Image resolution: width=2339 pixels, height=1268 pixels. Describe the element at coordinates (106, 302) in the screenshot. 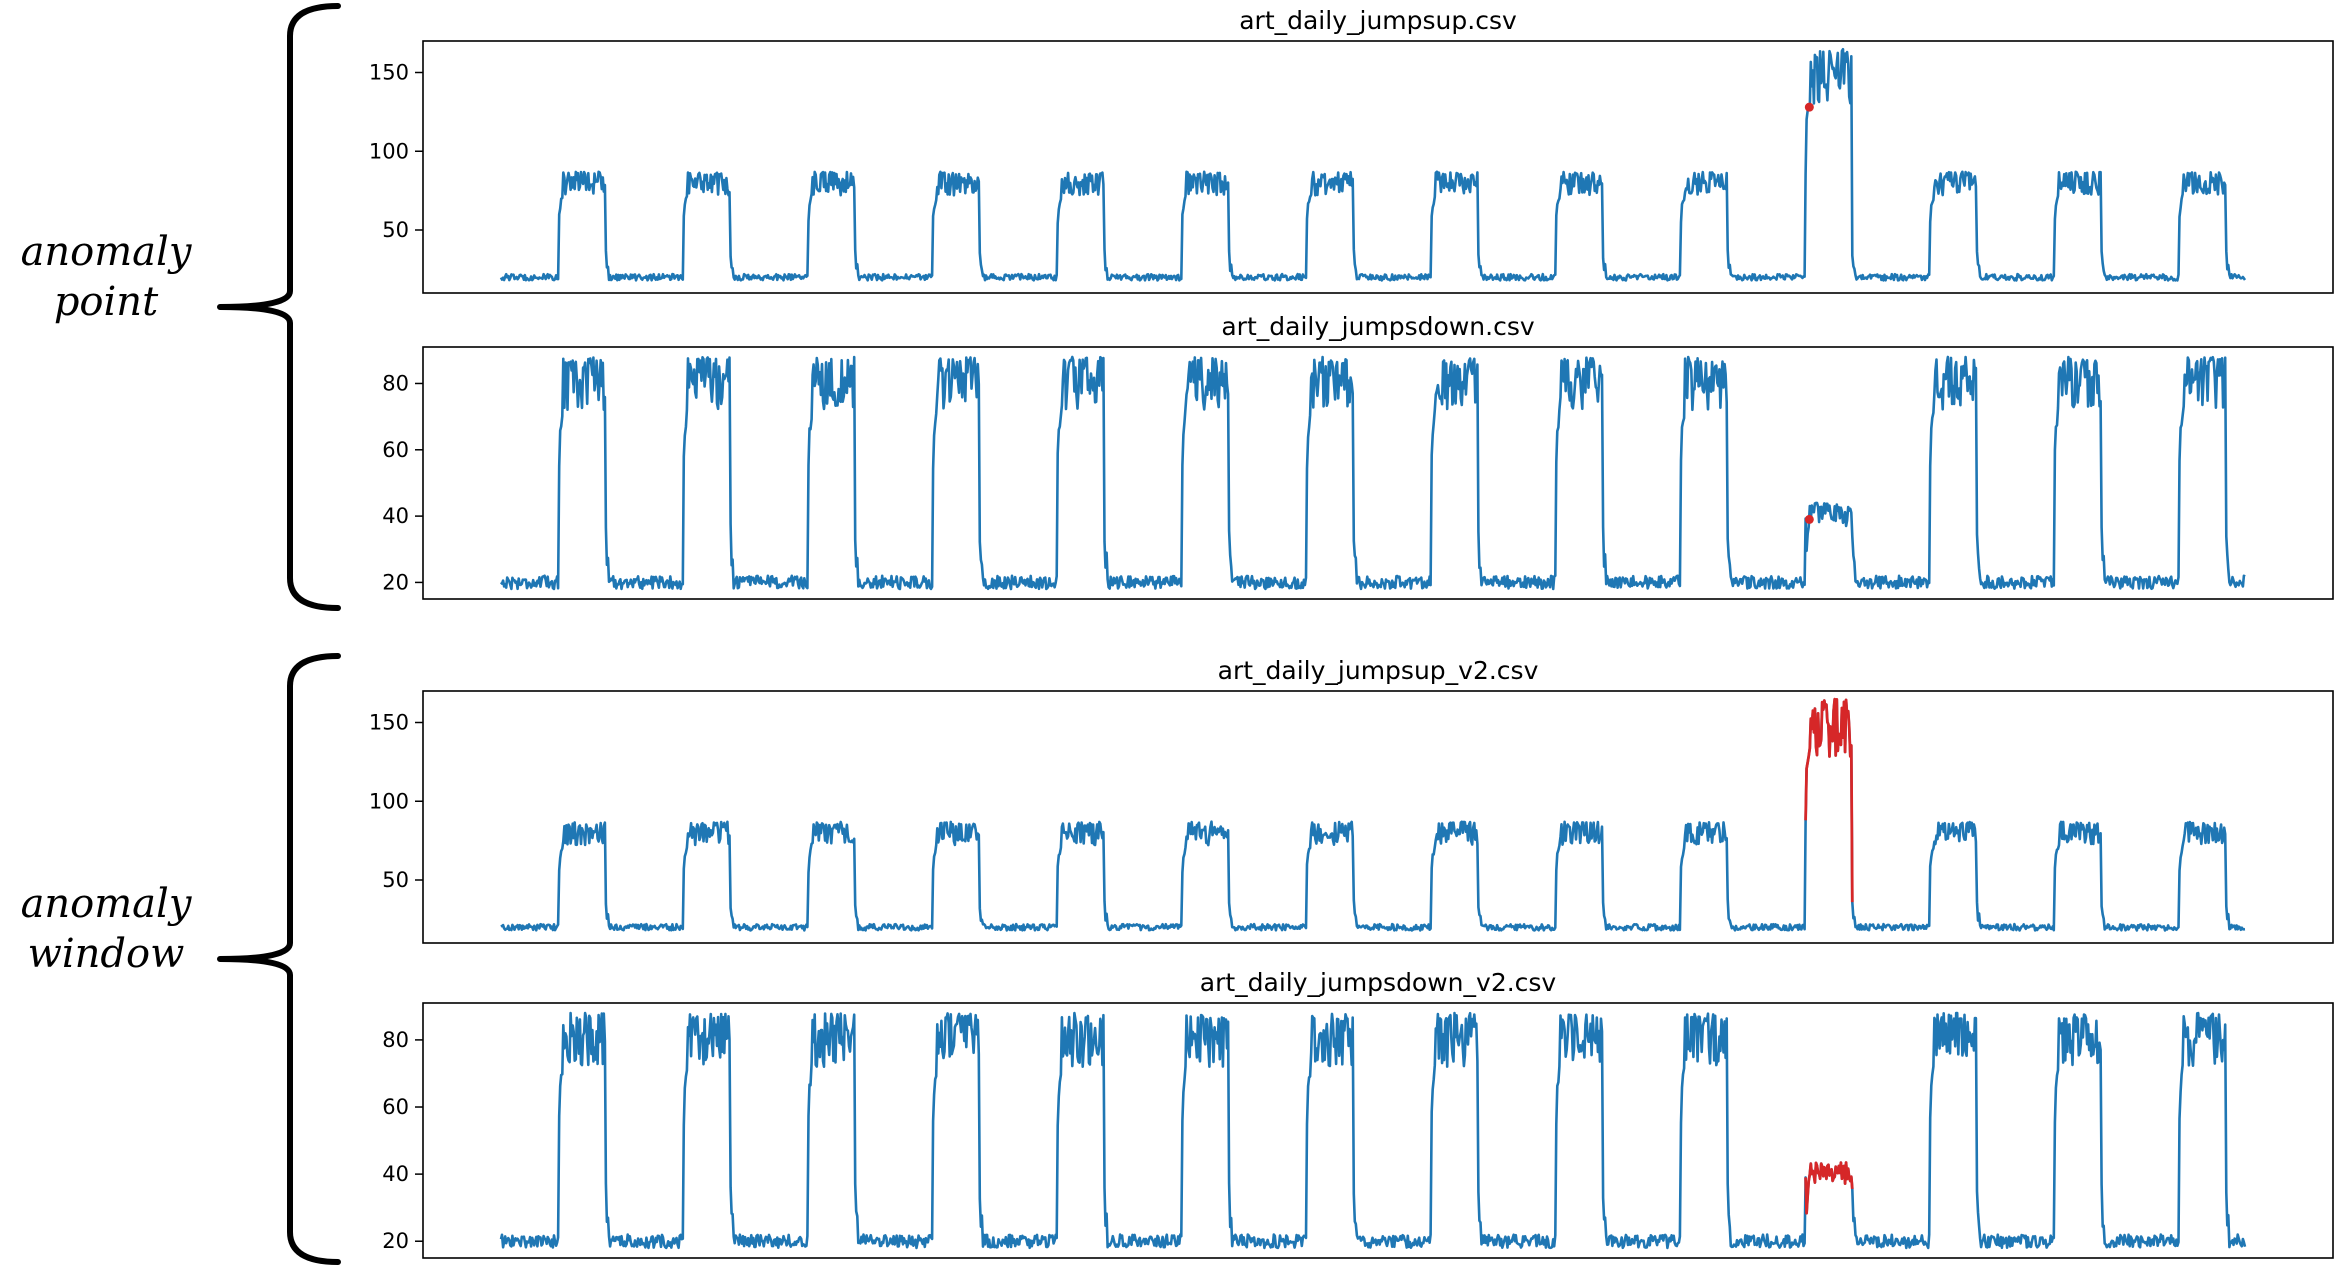

I see `group-label-line: point` at that location.